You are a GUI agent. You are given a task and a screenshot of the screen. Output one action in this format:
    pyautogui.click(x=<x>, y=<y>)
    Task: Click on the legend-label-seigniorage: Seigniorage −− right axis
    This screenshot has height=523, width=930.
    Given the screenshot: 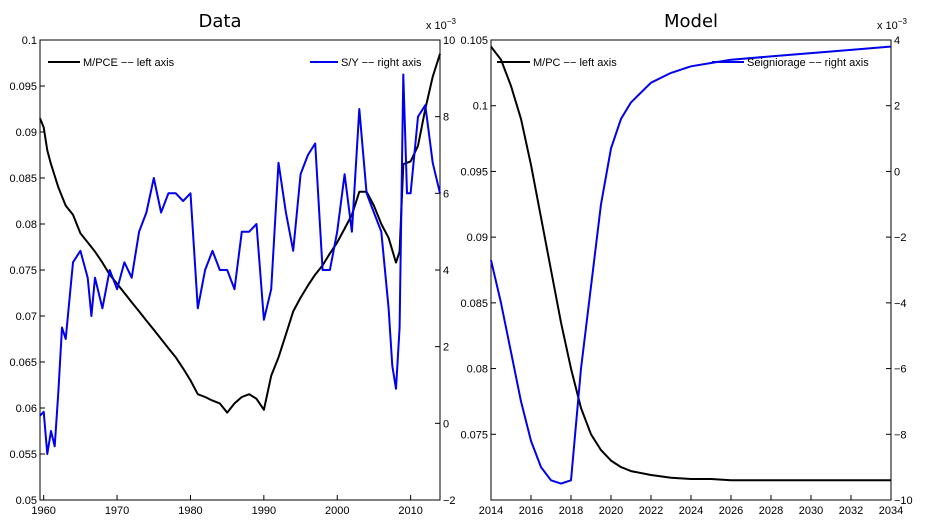 What is the action you would take?
    pyautogui.click(x=808, y=63)
    